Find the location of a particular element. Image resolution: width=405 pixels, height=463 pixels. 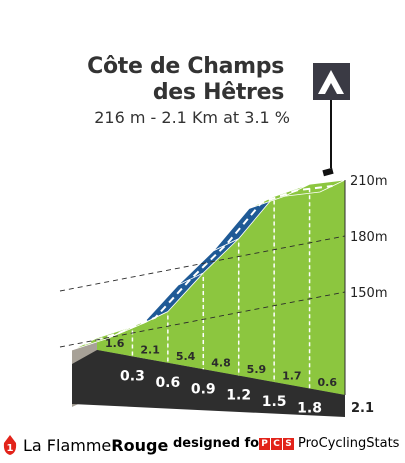

flame-logo-icon: 1 is located at coordinates (10, 445).